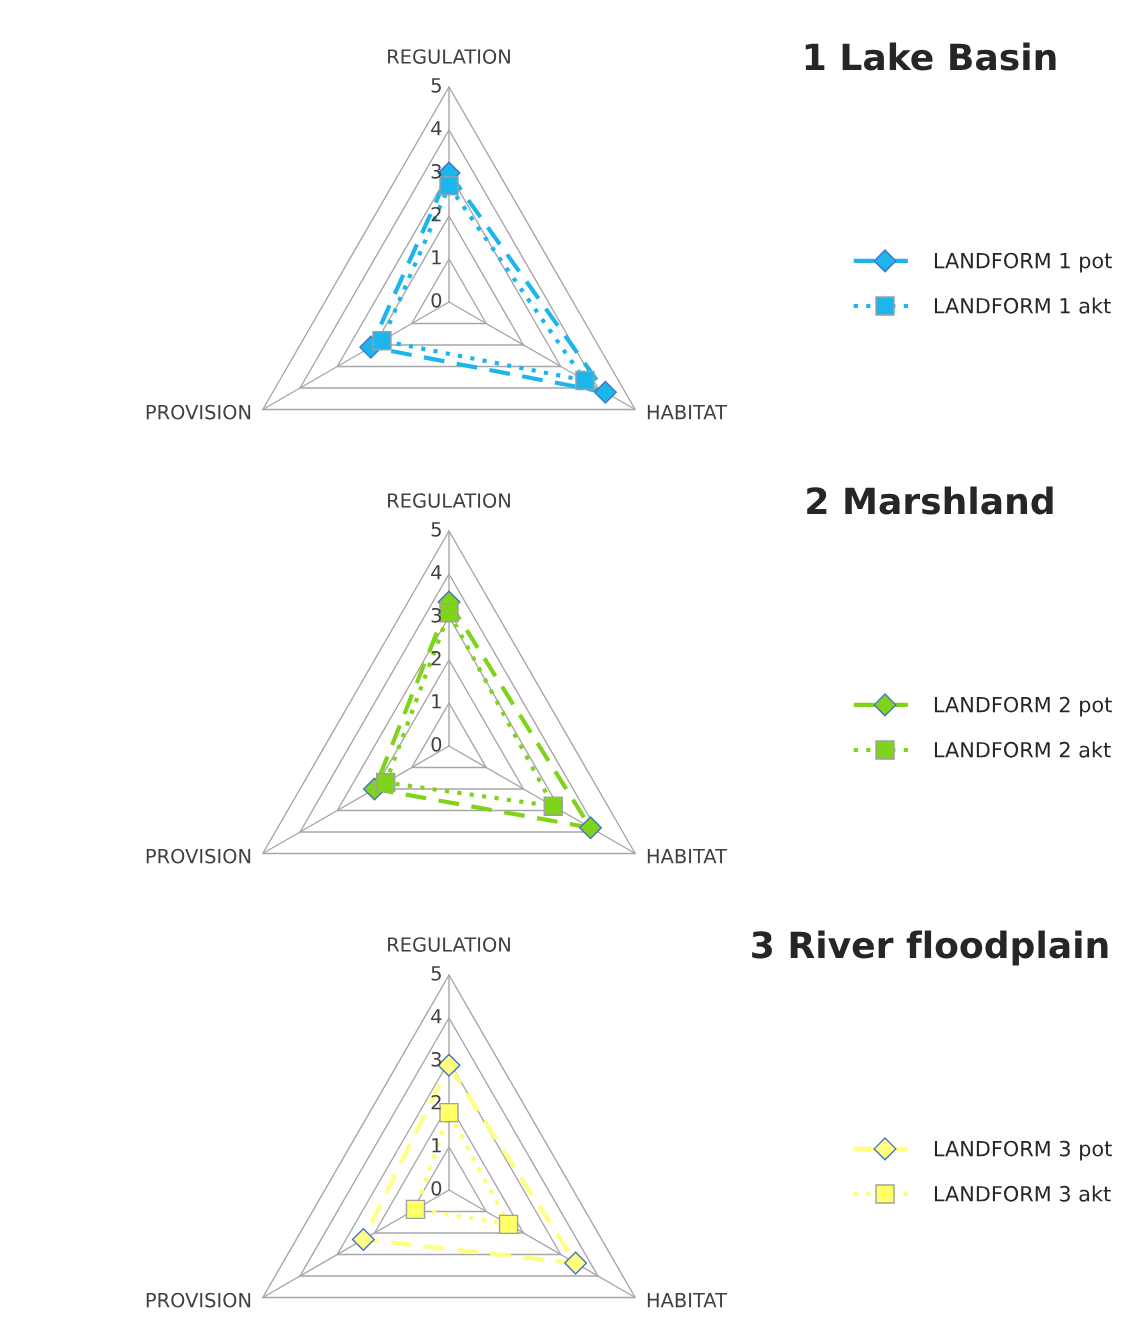 This screenshot has width=1135, height=1320. I want to click on chart-title: 1 Lake Basin, so click(930, 56).